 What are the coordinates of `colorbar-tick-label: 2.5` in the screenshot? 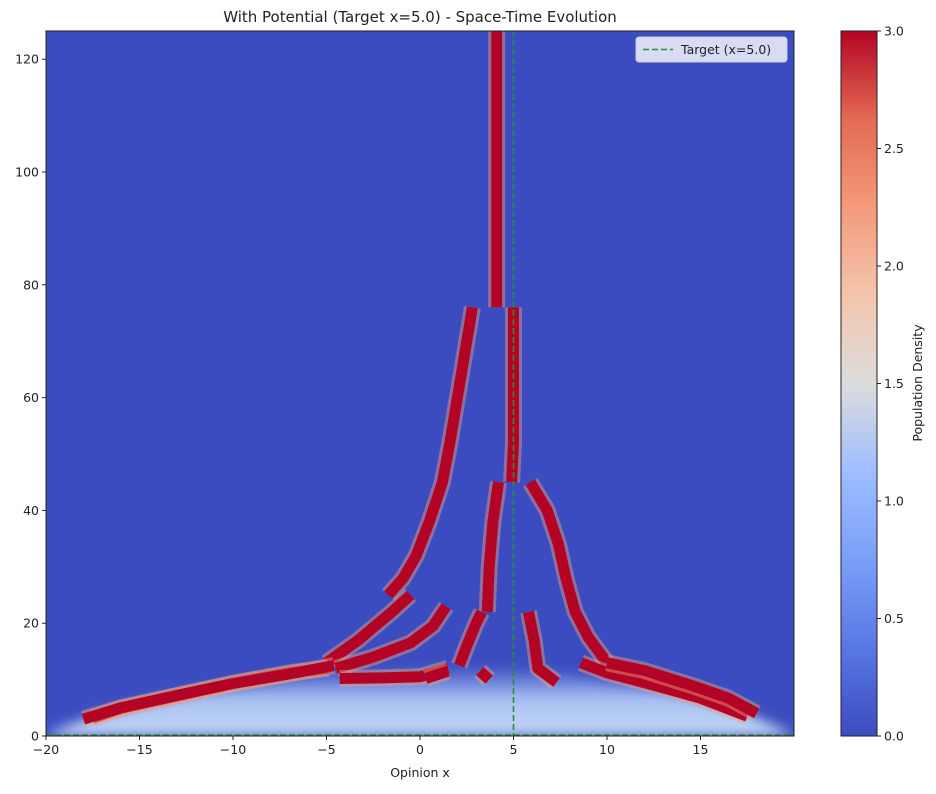 It's located at (894, 148).